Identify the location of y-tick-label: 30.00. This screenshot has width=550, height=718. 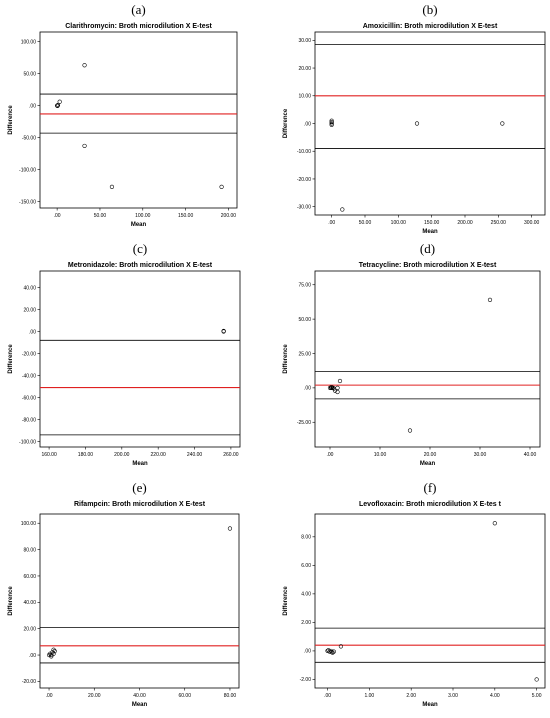
(304, 41).